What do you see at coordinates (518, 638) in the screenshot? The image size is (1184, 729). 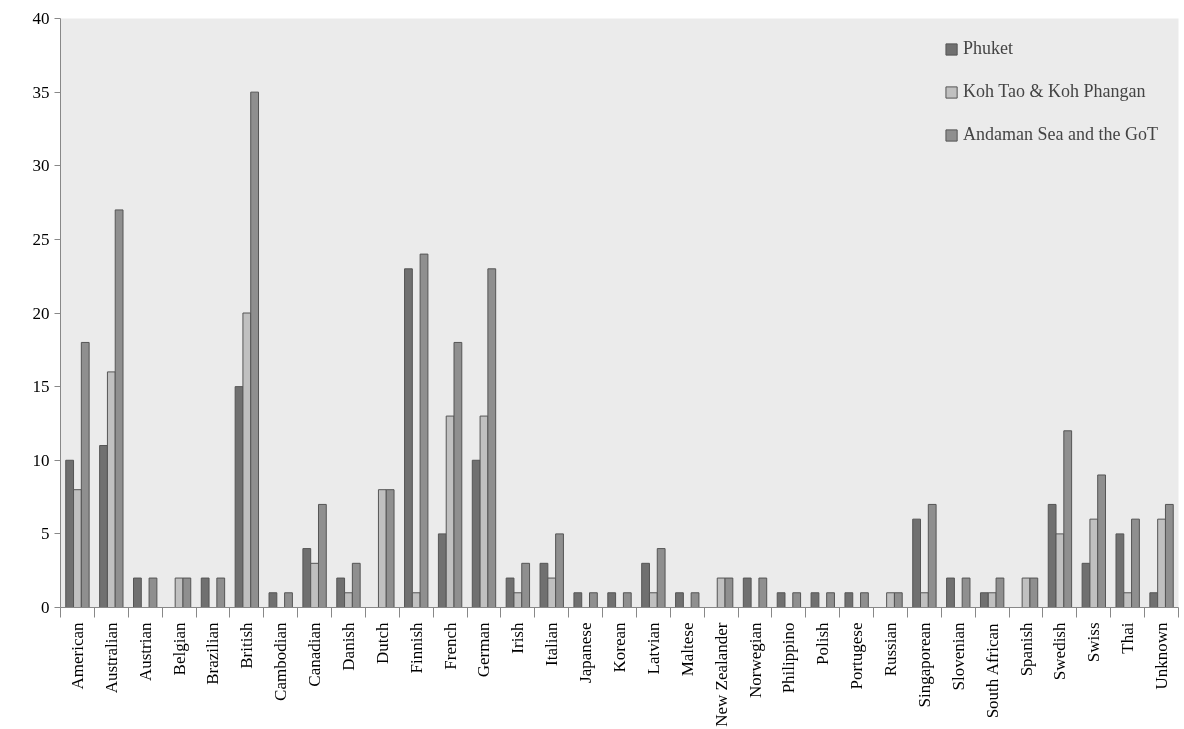 I see `x-tick-label: Irish` at bounding box center [518, 638].